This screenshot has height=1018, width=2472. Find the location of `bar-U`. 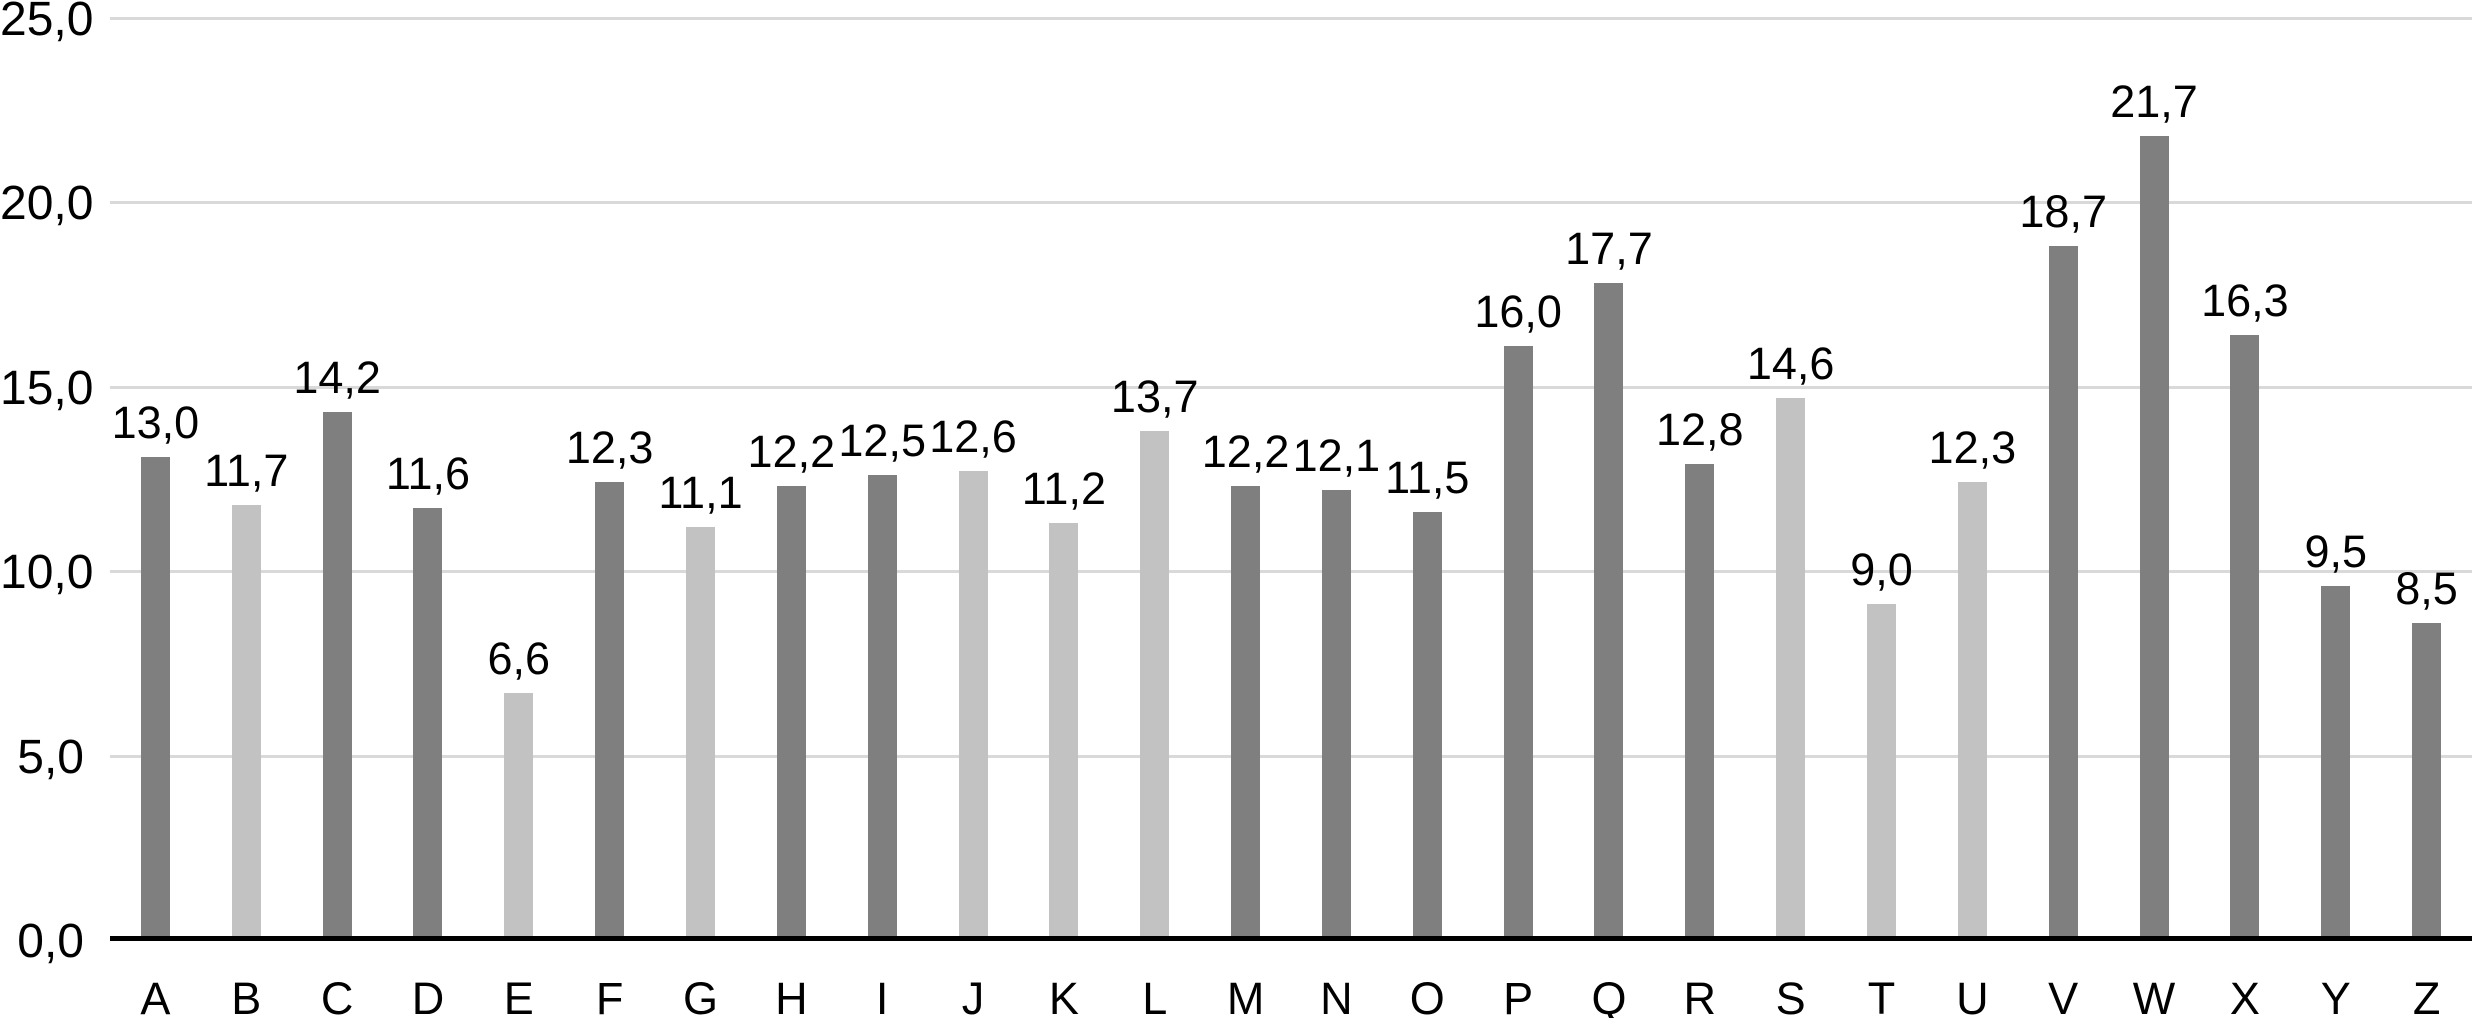

bar-U is located at coordinates (1972, 709).